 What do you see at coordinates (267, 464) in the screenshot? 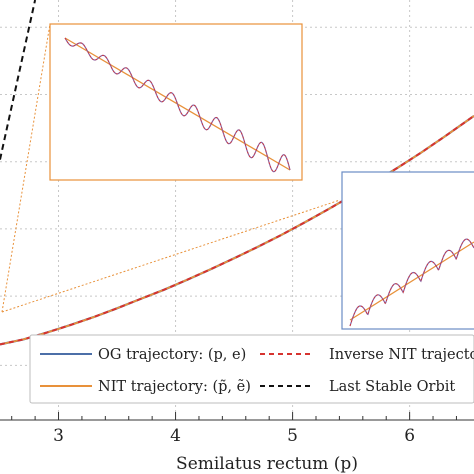
I see `x-axis-title: Semilatus rectum (p)` at bounding box center [267, 464].